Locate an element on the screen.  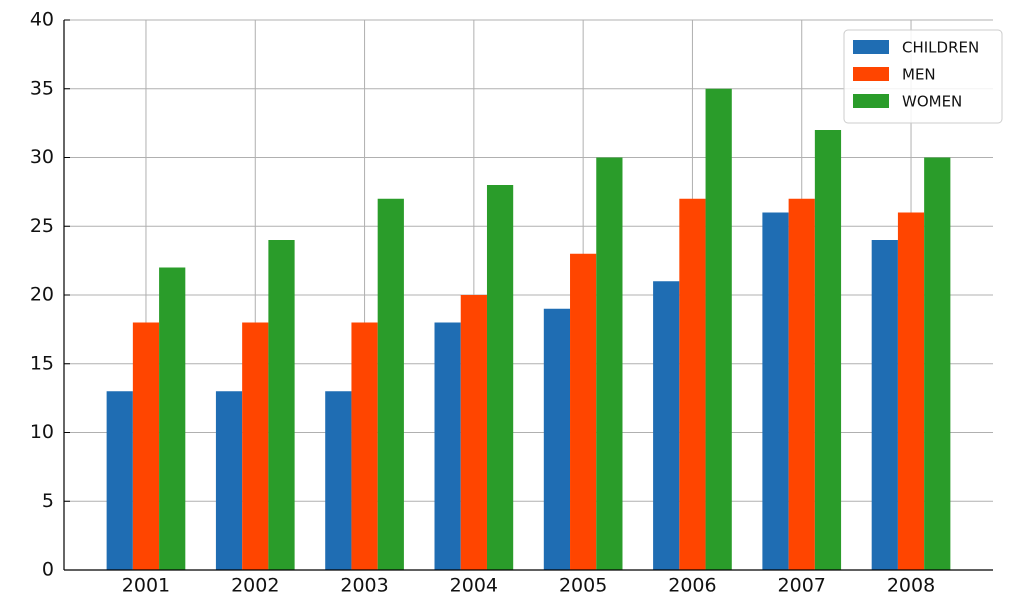
y-tick-label: 10 is located at coordinates (42, 432).